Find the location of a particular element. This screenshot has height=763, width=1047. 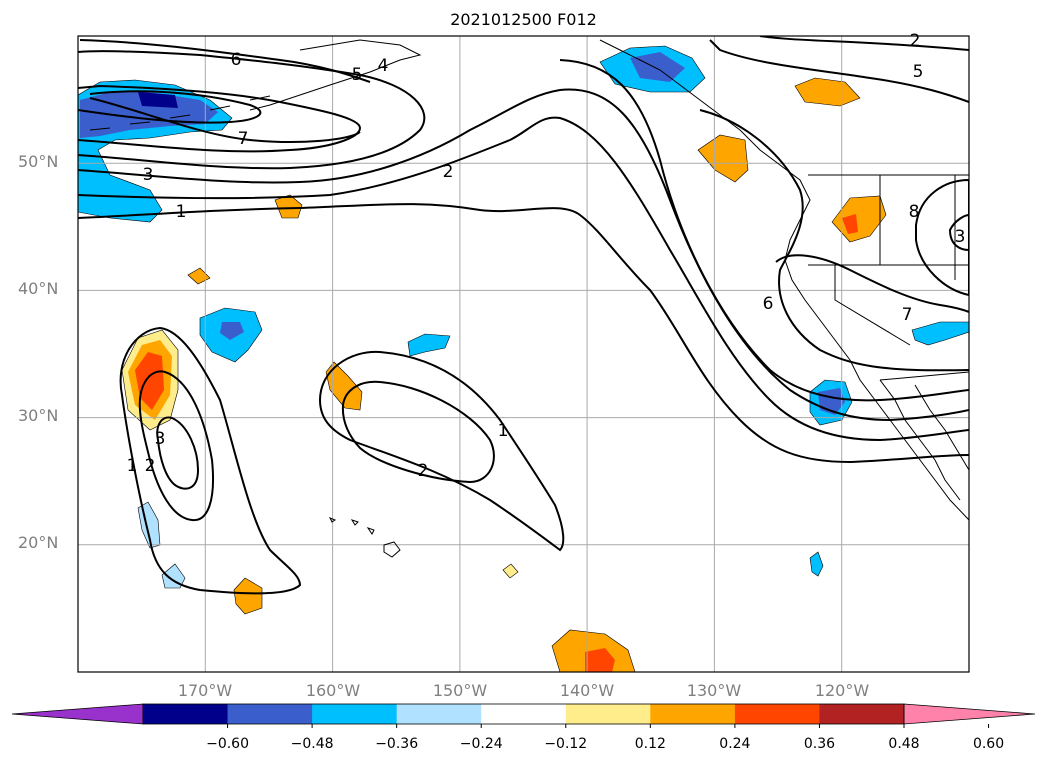

lon-label-140w: 140°W is located at coordinates (587, 690).